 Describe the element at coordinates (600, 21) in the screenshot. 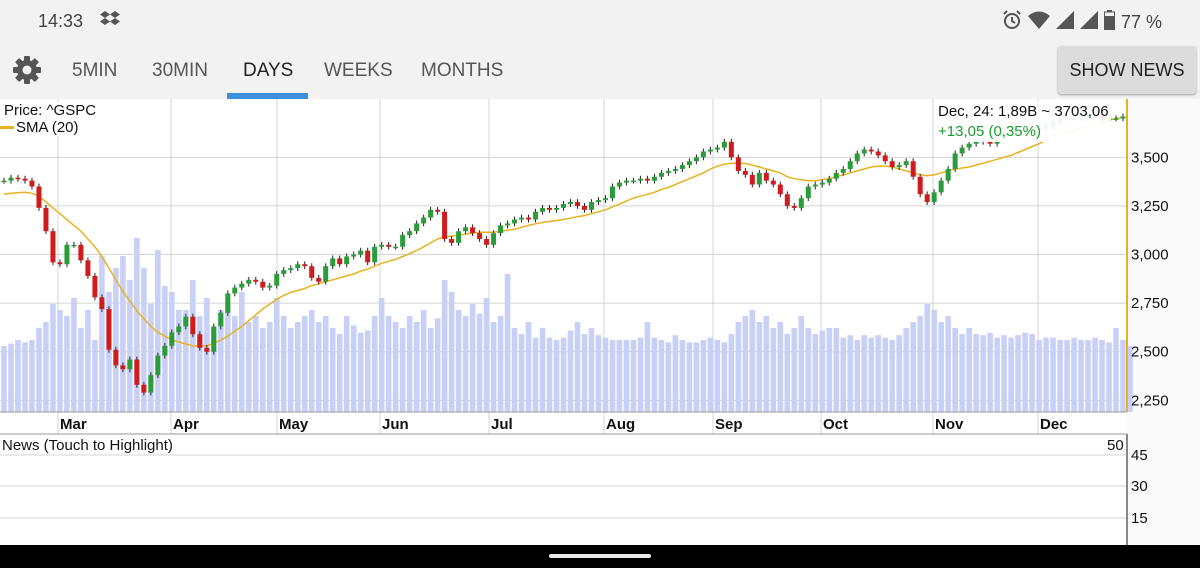

I see `status-bar: 14:33 77 %` at that location.